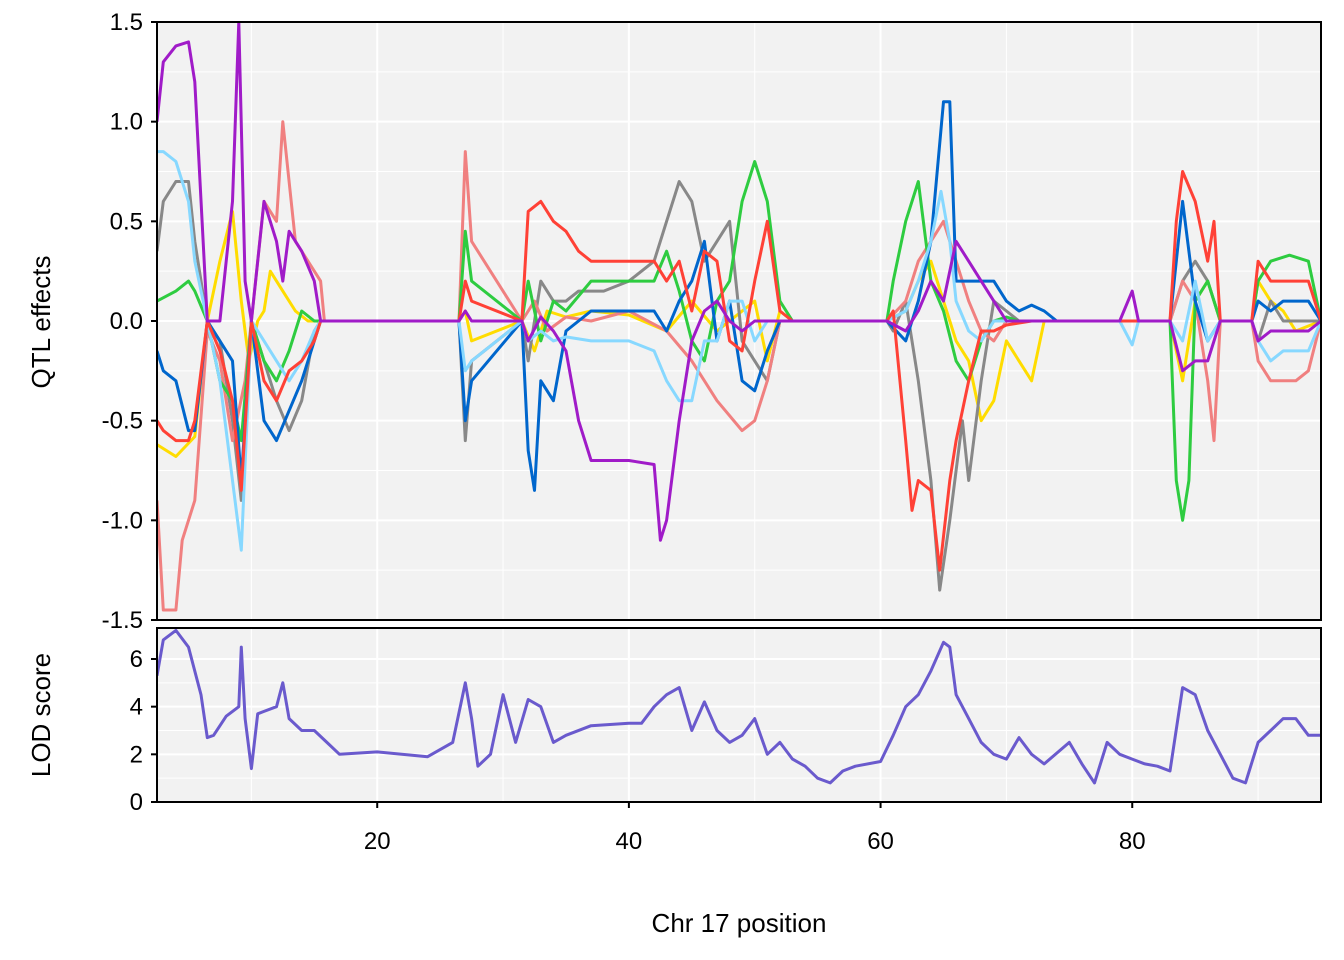 The width and height of the screenshot is (1344, 960). What do you see at coordinates (41, 715) in the screenshot?
I see `lod-y-axis-title: LOD score` at bounding box center [41, 715].